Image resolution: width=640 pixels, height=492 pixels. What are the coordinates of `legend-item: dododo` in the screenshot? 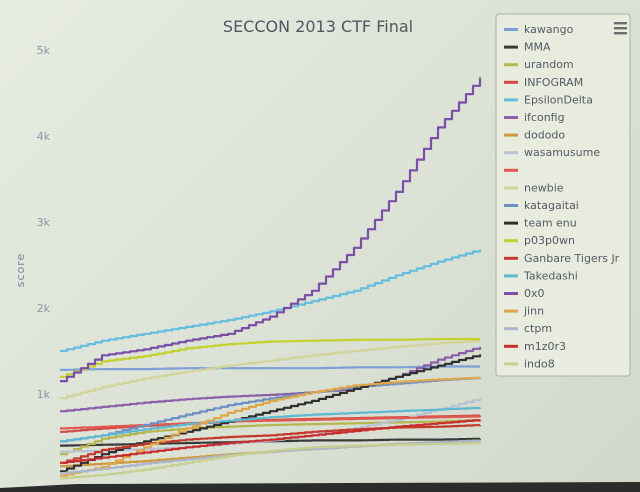 It's located at (534, 135).